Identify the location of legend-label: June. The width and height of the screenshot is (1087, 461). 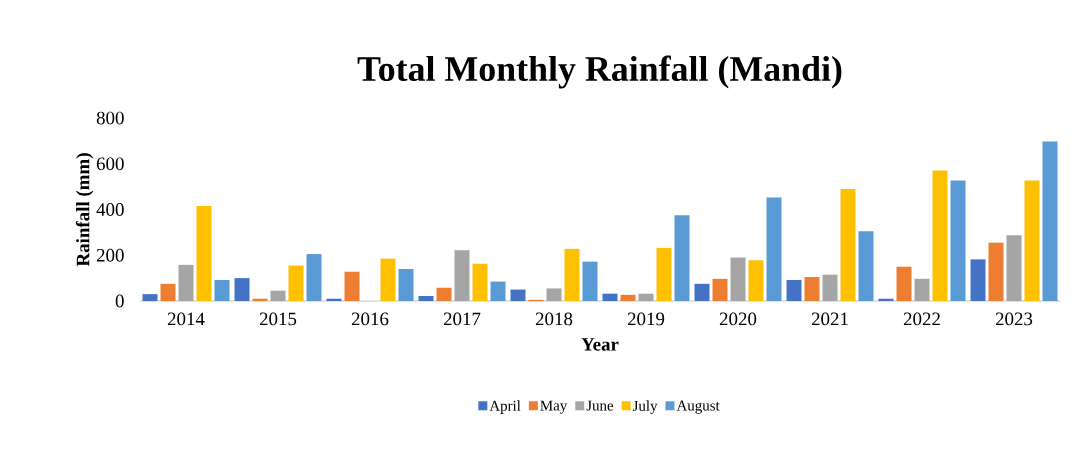
(600, 405).